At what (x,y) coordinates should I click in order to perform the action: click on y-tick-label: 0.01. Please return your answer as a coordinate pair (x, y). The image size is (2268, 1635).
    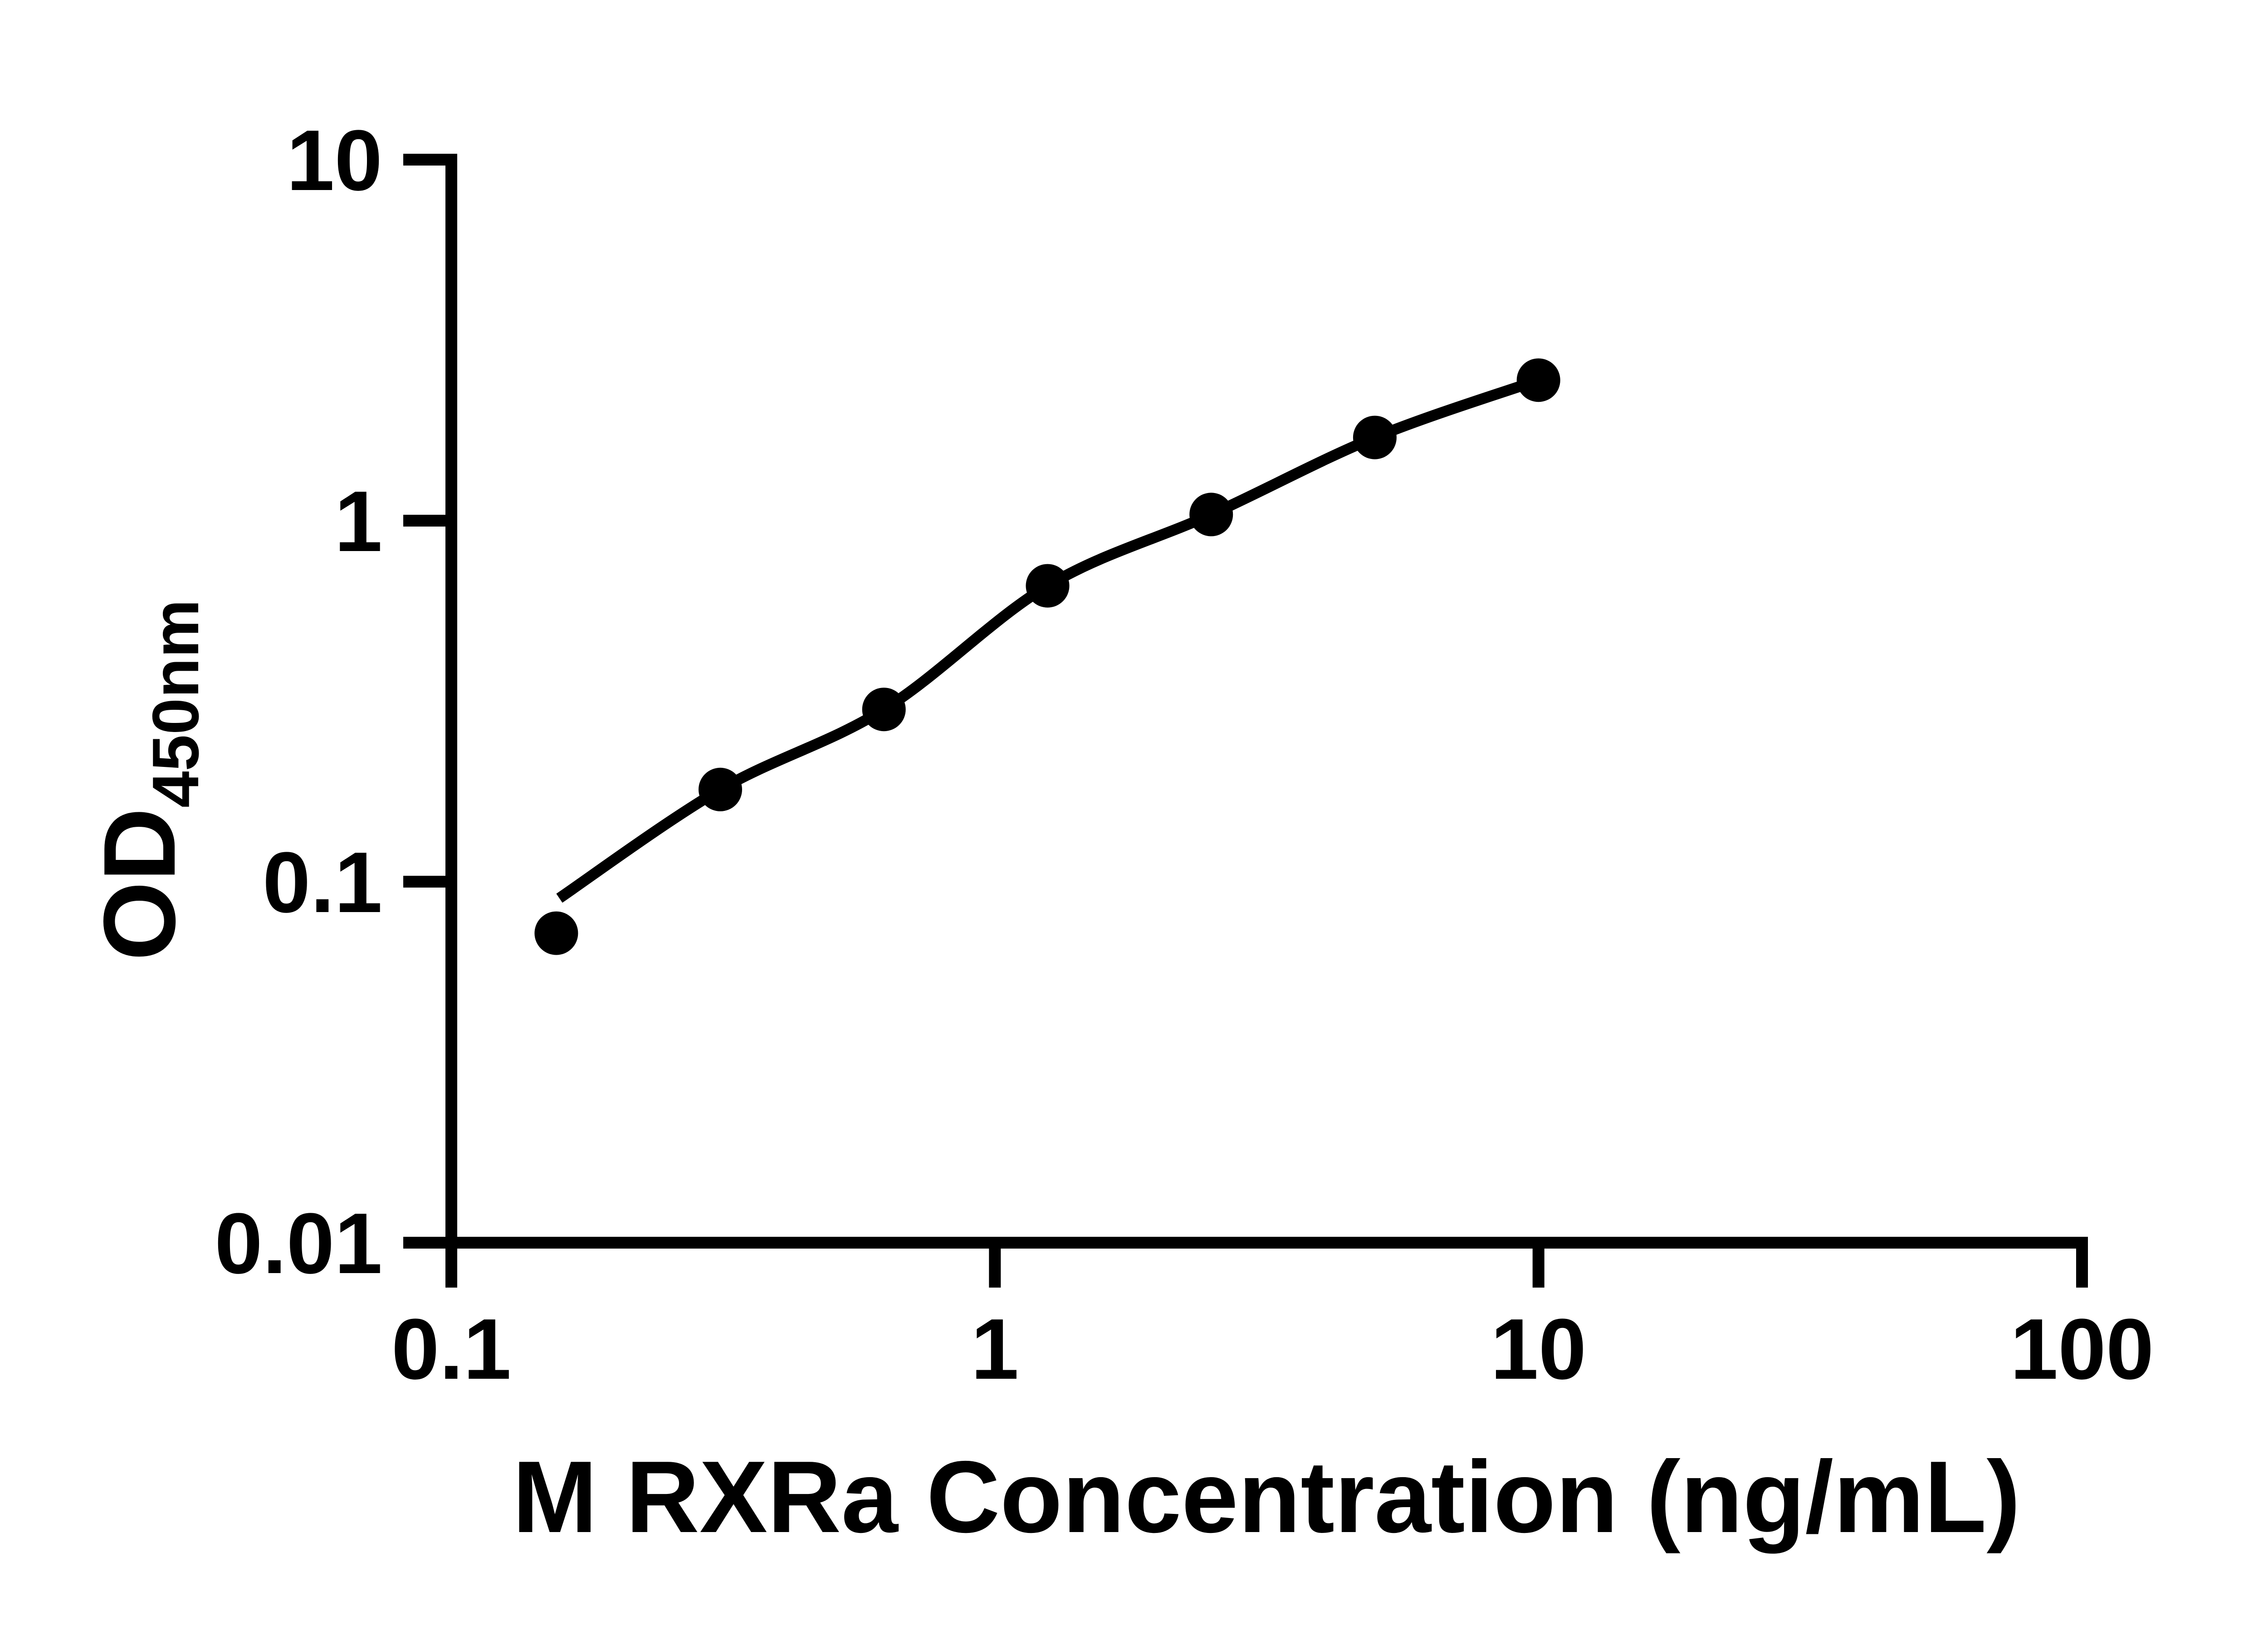
    Looking at the image, I should click on (298, 1244).